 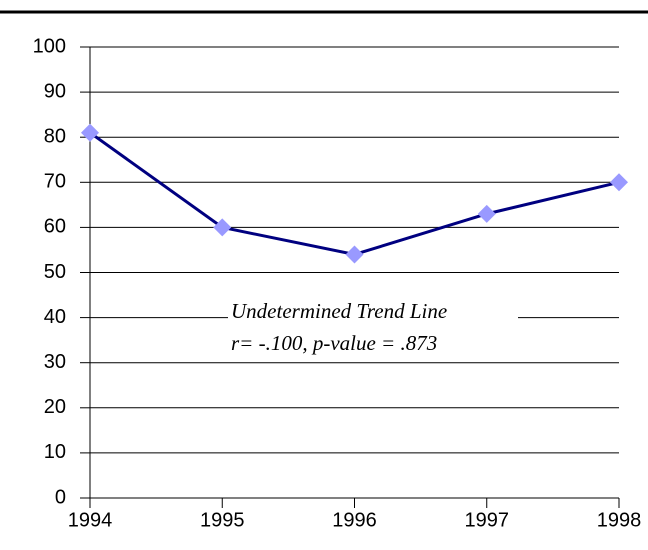 What do you see at coordinates (55, 91) in the screenshot?
I see `y-tick-label: 90` at bounding box center [55, 91].